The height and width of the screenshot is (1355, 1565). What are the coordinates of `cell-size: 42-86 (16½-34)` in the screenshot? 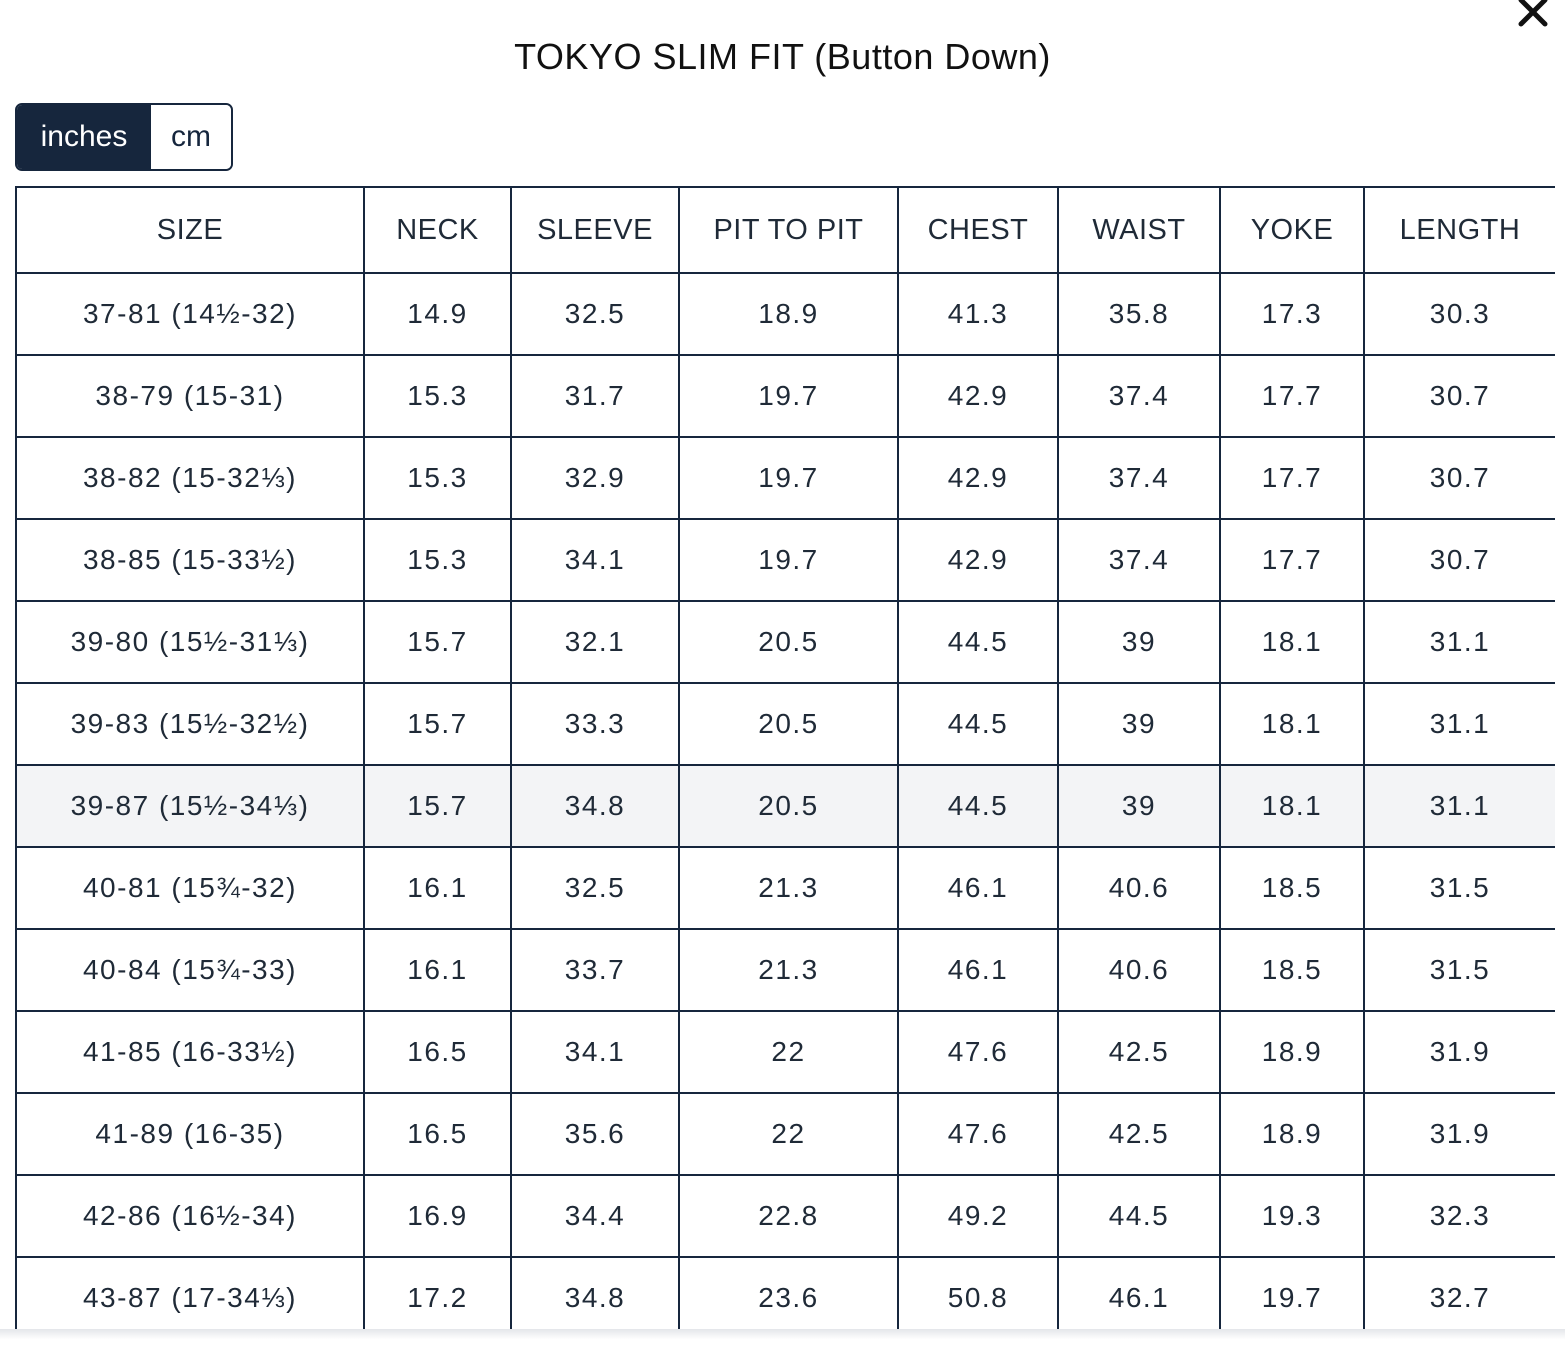 It's located at (190, 1216).